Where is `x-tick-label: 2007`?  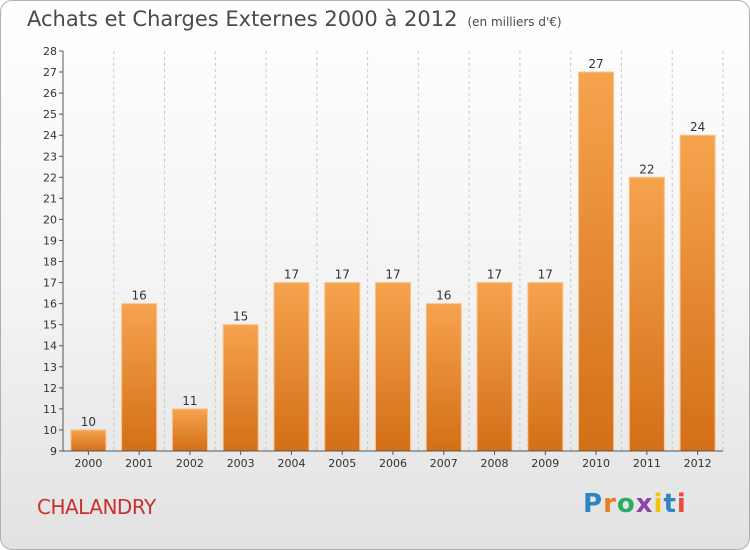
x-tick-label: 2007 is located at coordinates (444, 463).